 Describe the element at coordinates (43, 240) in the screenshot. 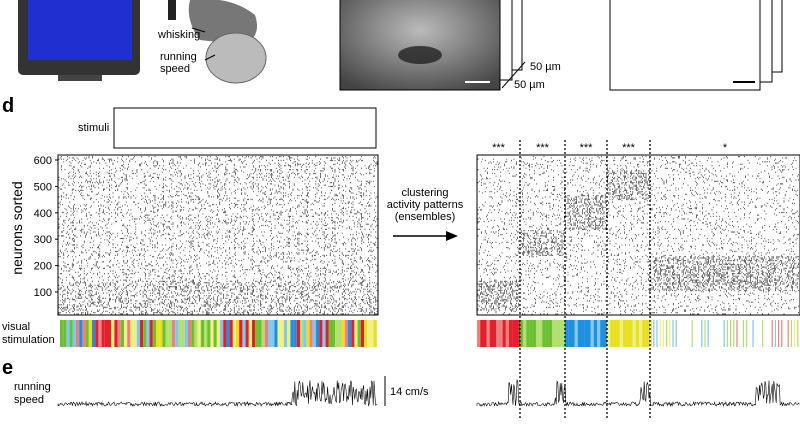

I see `y-tick-label: 300` at that location.